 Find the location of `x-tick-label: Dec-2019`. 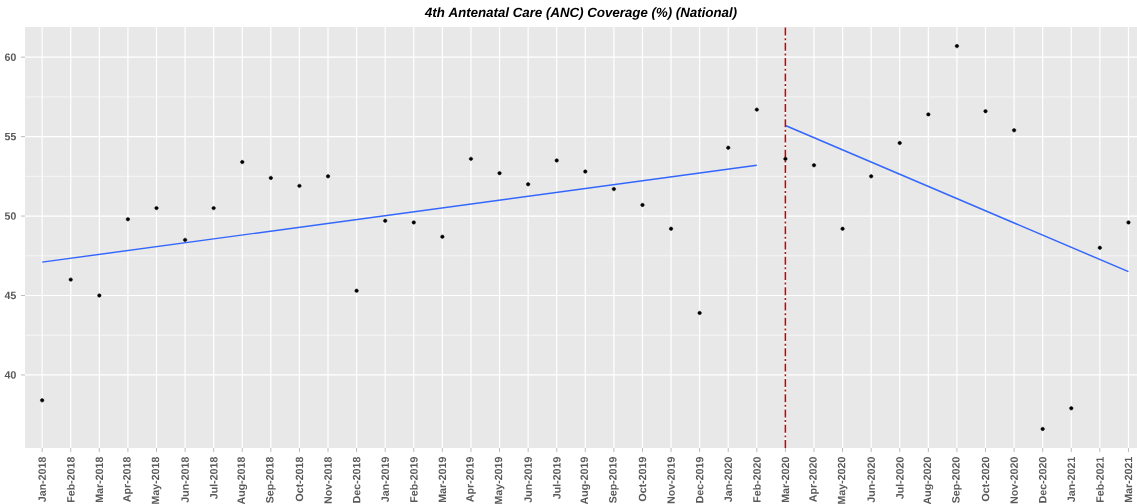

x-tick-label: Dec-2019 is located at coordinates (699, 480).